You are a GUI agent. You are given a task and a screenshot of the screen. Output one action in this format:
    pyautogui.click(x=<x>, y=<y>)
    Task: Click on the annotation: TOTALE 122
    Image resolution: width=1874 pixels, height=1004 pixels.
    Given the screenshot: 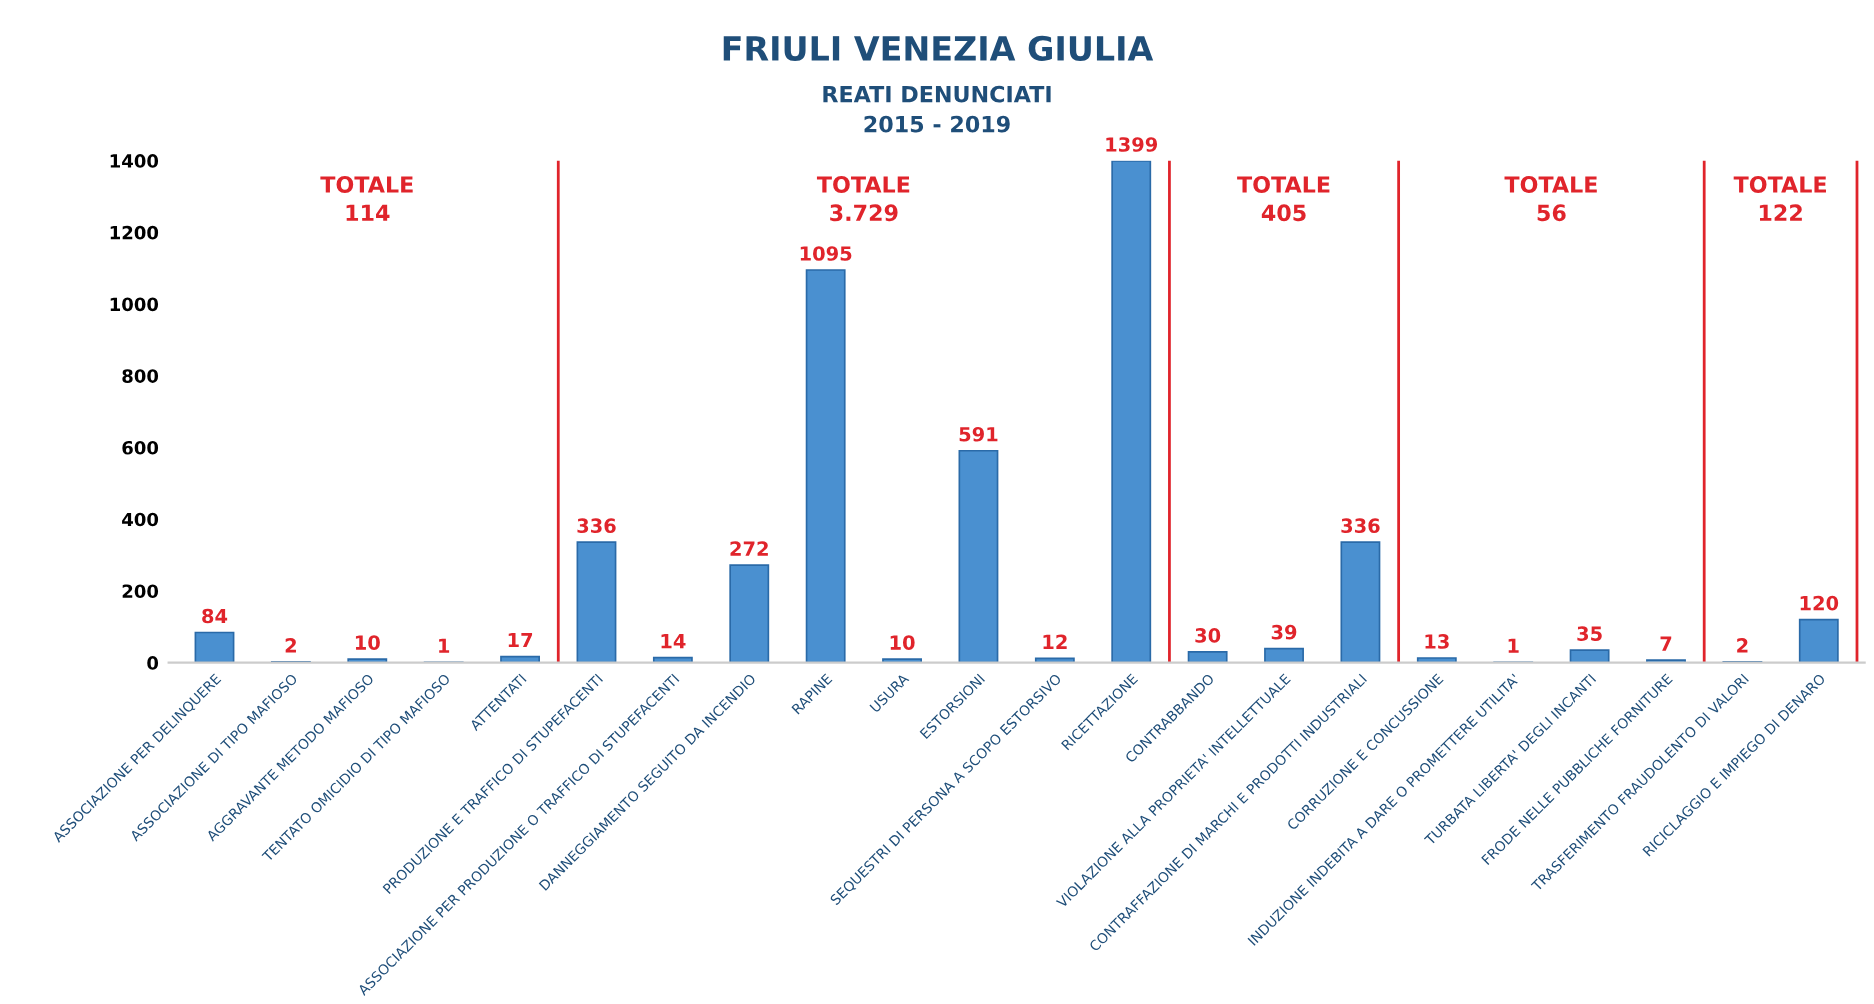 What is the action you would take?
    pyautogui.click(x=1779, y=198)
    